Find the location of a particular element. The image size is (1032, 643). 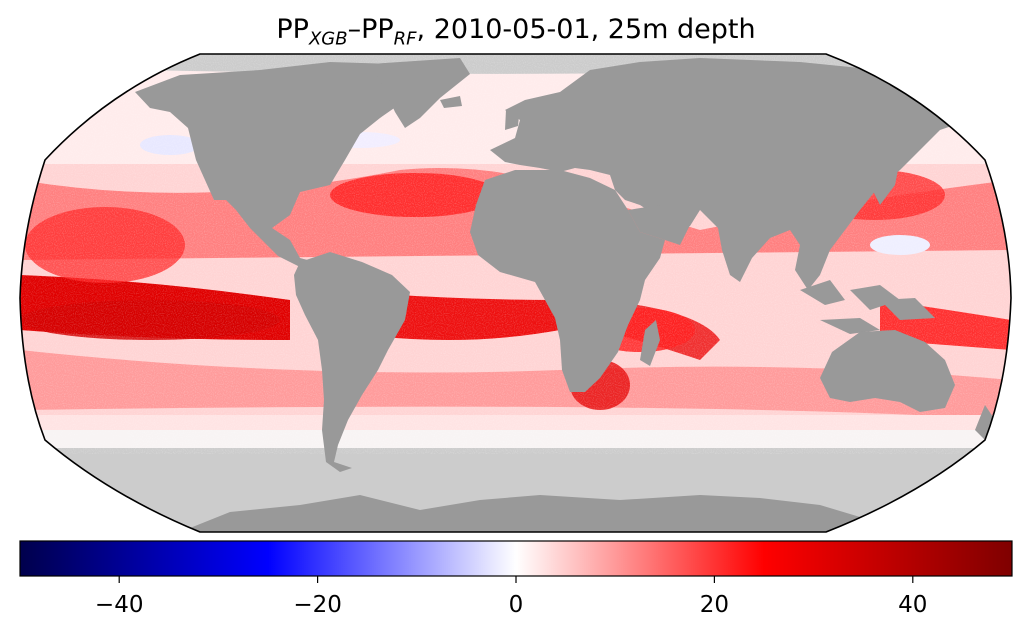

map-title: PPXGB–PPRF, 2010-05-01, 25m depth is located at coordinates (516, 32).